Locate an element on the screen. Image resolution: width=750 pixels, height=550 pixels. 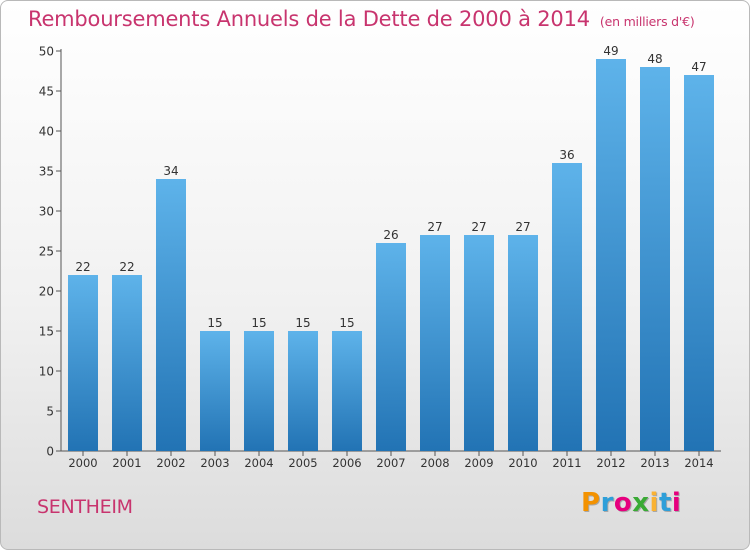
bar-value-label: 34 is located at coordinates (170, 171).